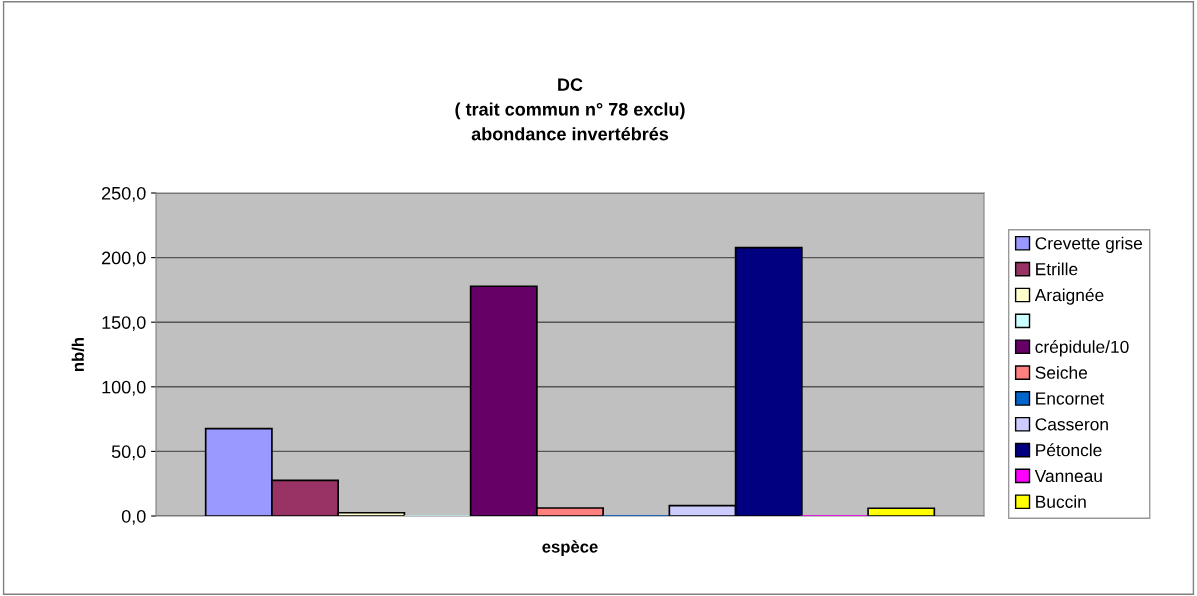 The height and width of the screenshot is (596, 1197). What do you see at coordinates (124, 388) in the screenshot?
I see `y-tick-label: 100,0` at bounding box center [124, 388].